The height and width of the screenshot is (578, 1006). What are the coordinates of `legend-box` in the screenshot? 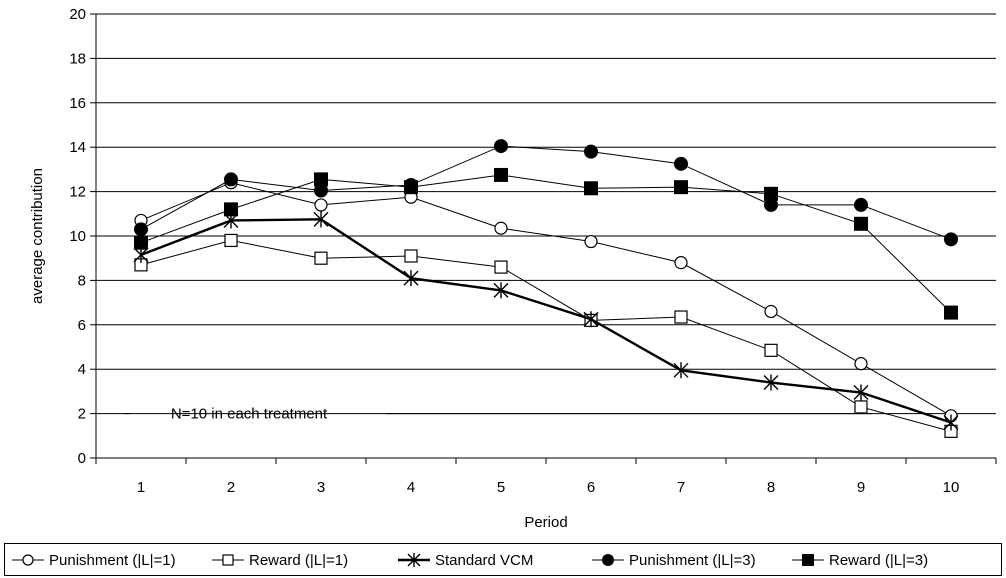 It's located at (503, 559).